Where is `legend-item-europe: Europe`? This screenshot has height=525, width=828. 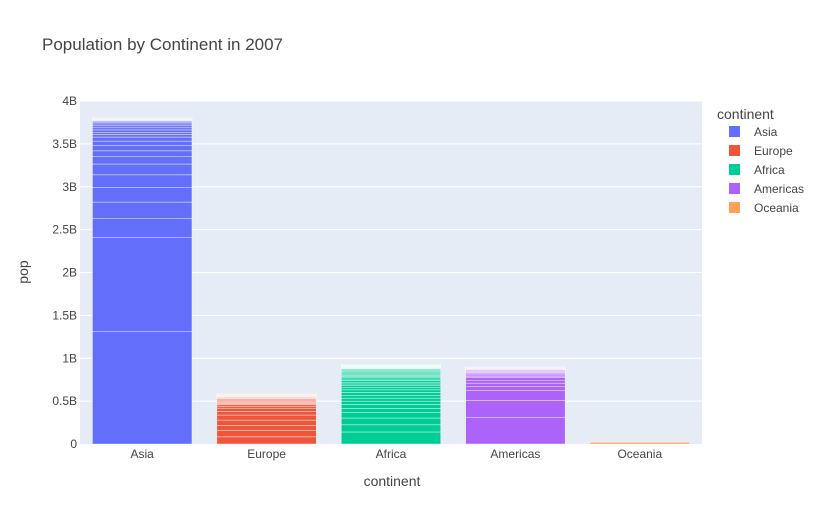 legend-item-europe: Europe is located at coordinates (761, 151).